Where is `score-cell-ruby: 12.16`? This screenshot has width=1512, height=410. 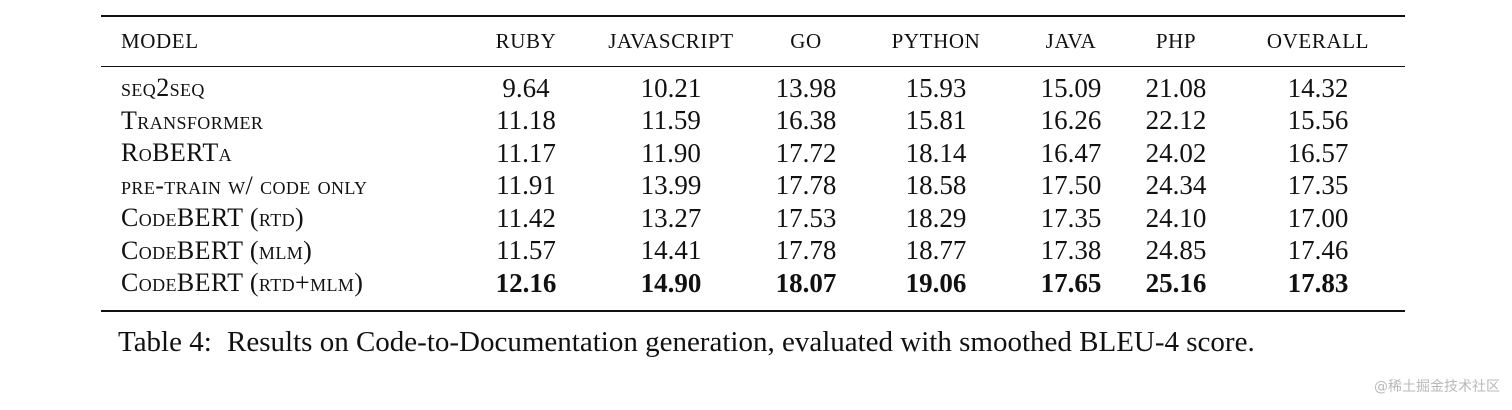
score-cell-ruby: 12.16 is located at coordinates (526, 282).